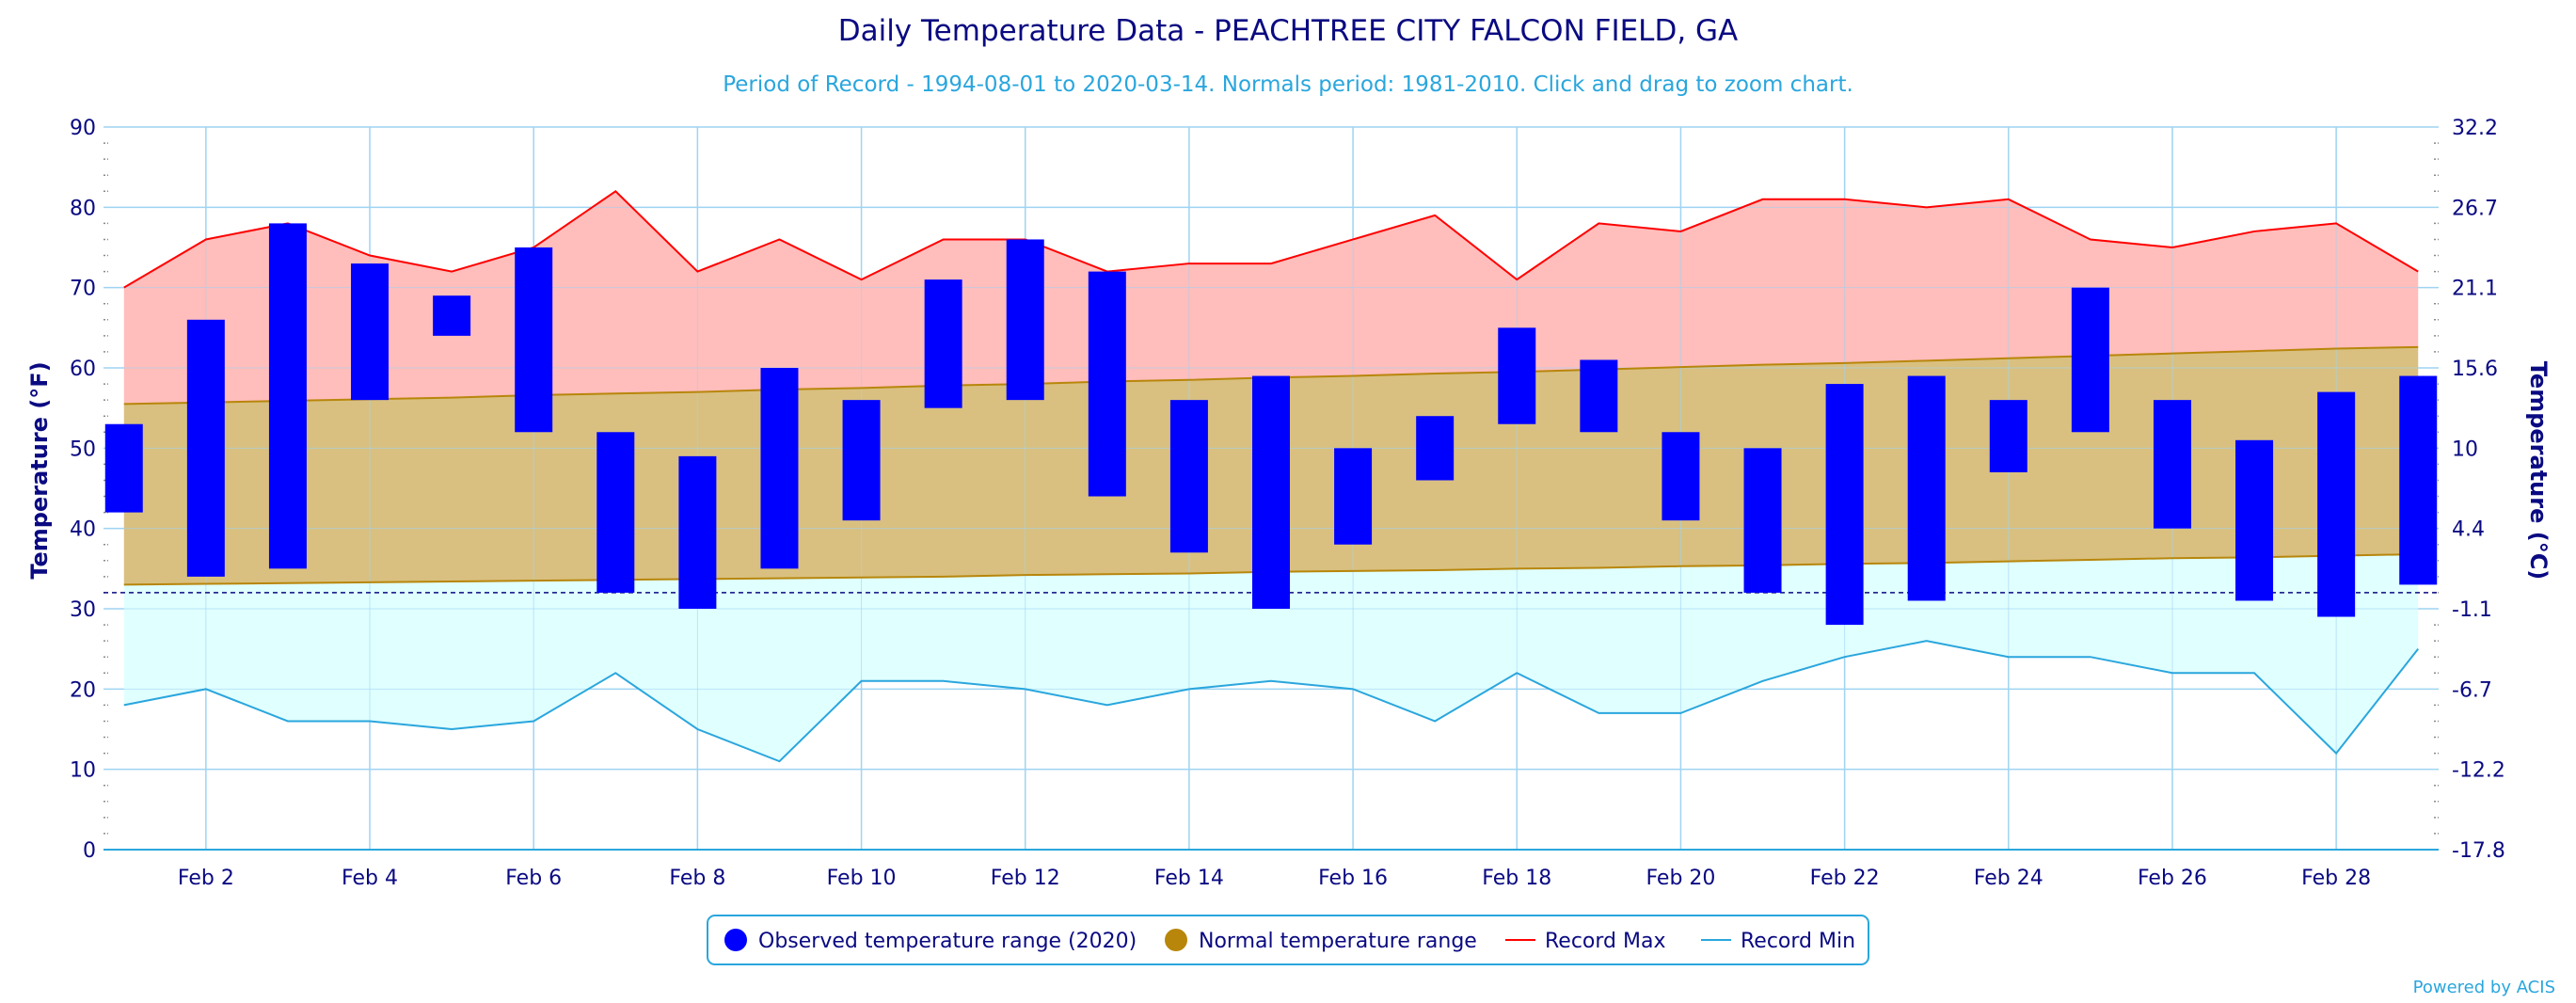 The width and height of the screenshot is (2576, 1003). Describe the element at coordinates (2472, 610) in the screenshot. I see `y-tick-label-right: -1.1` at that location.